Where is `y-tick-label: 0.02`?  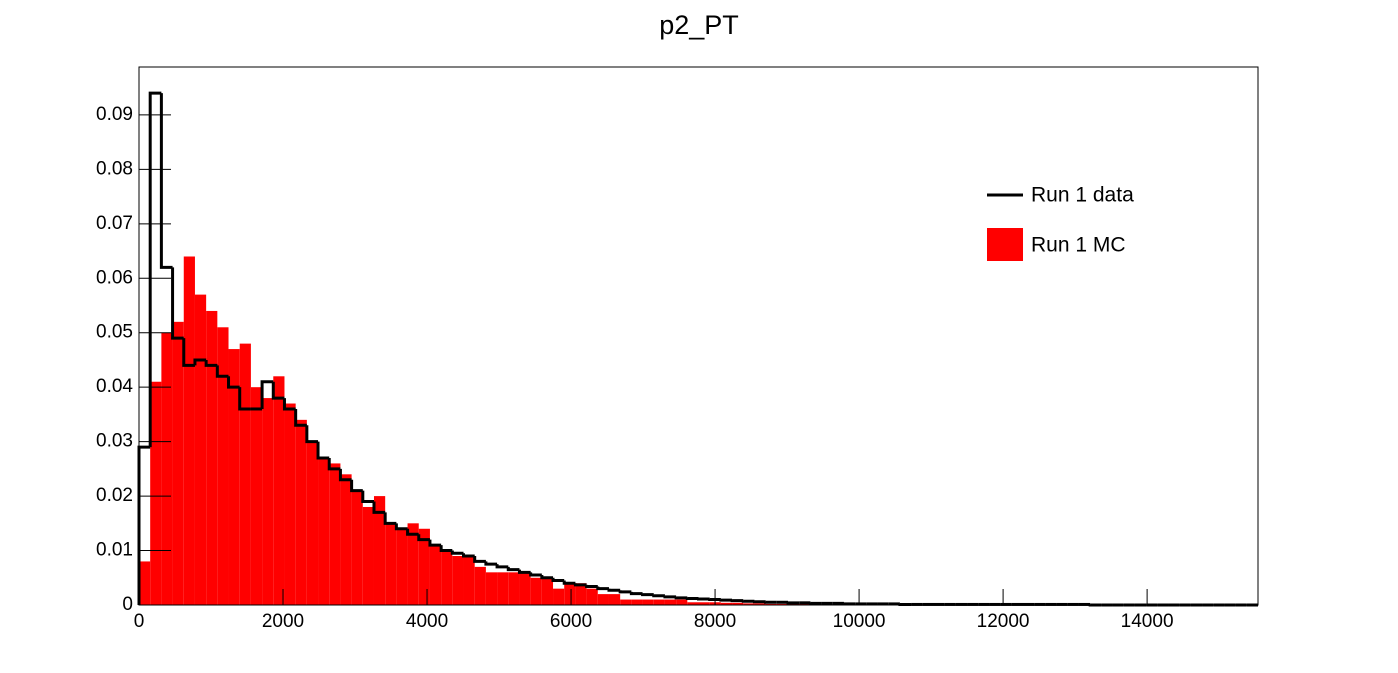
y-tick-label: 0.02 is located at coordinates (114, 495).